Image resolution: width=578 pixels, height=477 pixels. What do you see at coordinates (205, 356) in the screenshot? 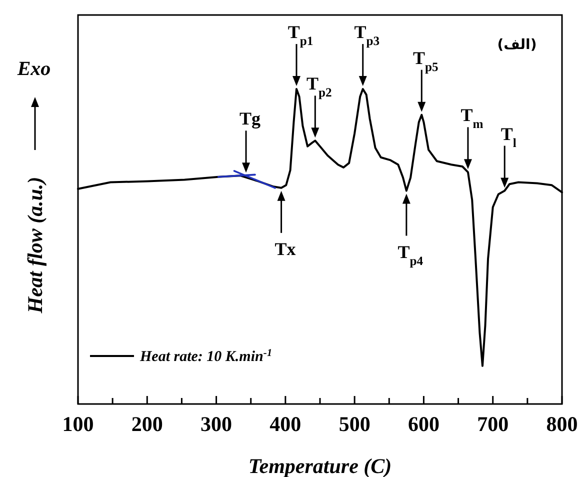
I see `legend-label: Heat rate: 10 K.min$^{-1}$` at bounding box center [205, 356].